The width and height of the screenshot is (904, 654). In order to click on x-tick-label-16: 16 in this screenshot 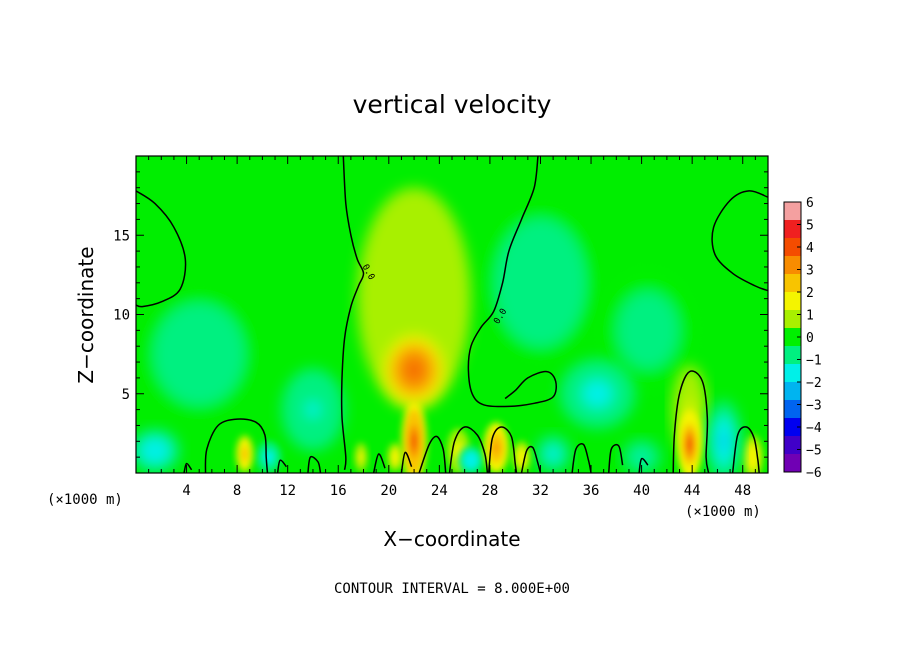, I will do `click(338, 491)`.